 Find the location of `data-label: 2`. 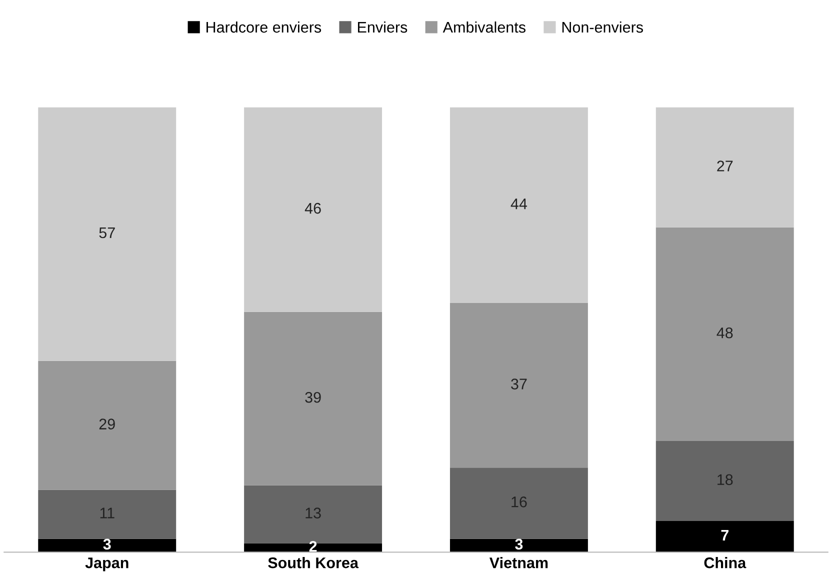

data-label: 2 is located at coordinates (313, 546).